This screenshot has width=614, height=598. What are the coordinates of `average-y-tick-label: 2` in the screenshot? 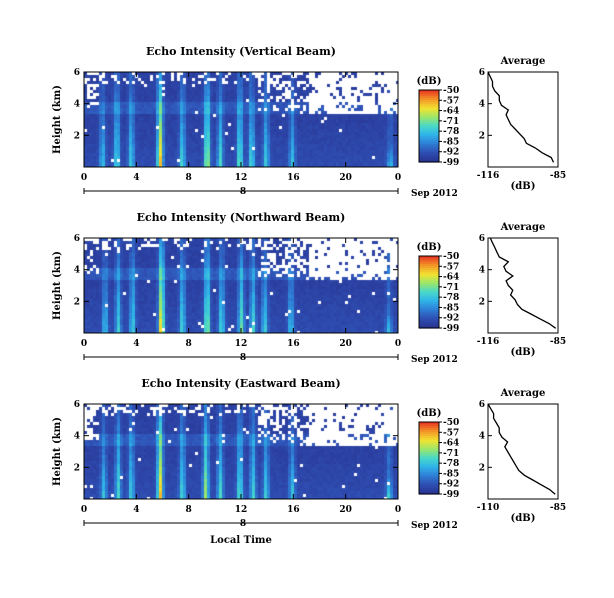 It's located at (482, 302).